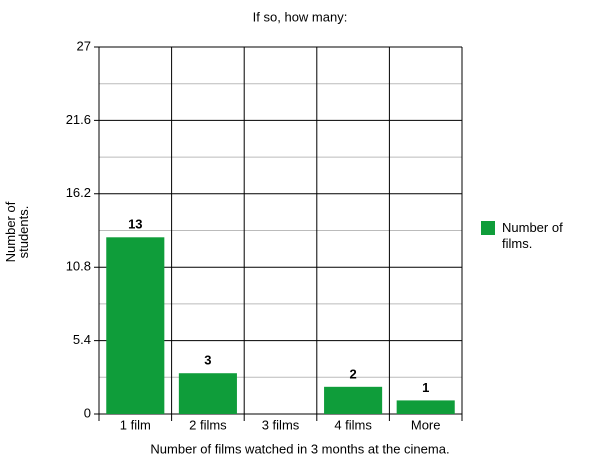 The image size is (600, 463). Describe the element at coordinates (135, 224) in the screenshot. I see `data-label: 13` at that location.